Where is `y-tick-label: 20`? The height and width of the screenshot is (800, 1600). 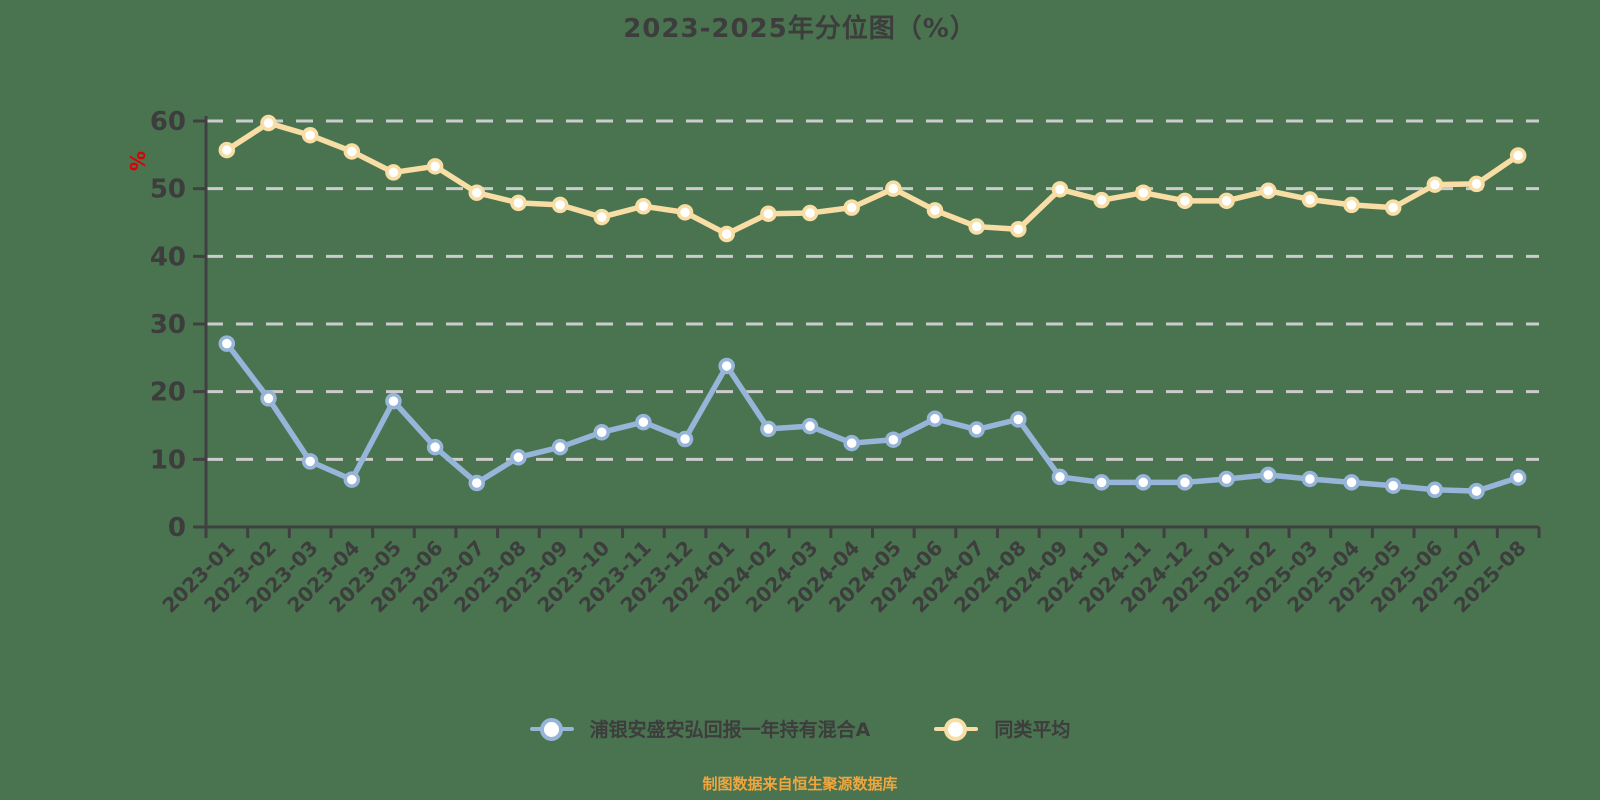
y-tick-label: 20 is located at coordinates (168, 393).